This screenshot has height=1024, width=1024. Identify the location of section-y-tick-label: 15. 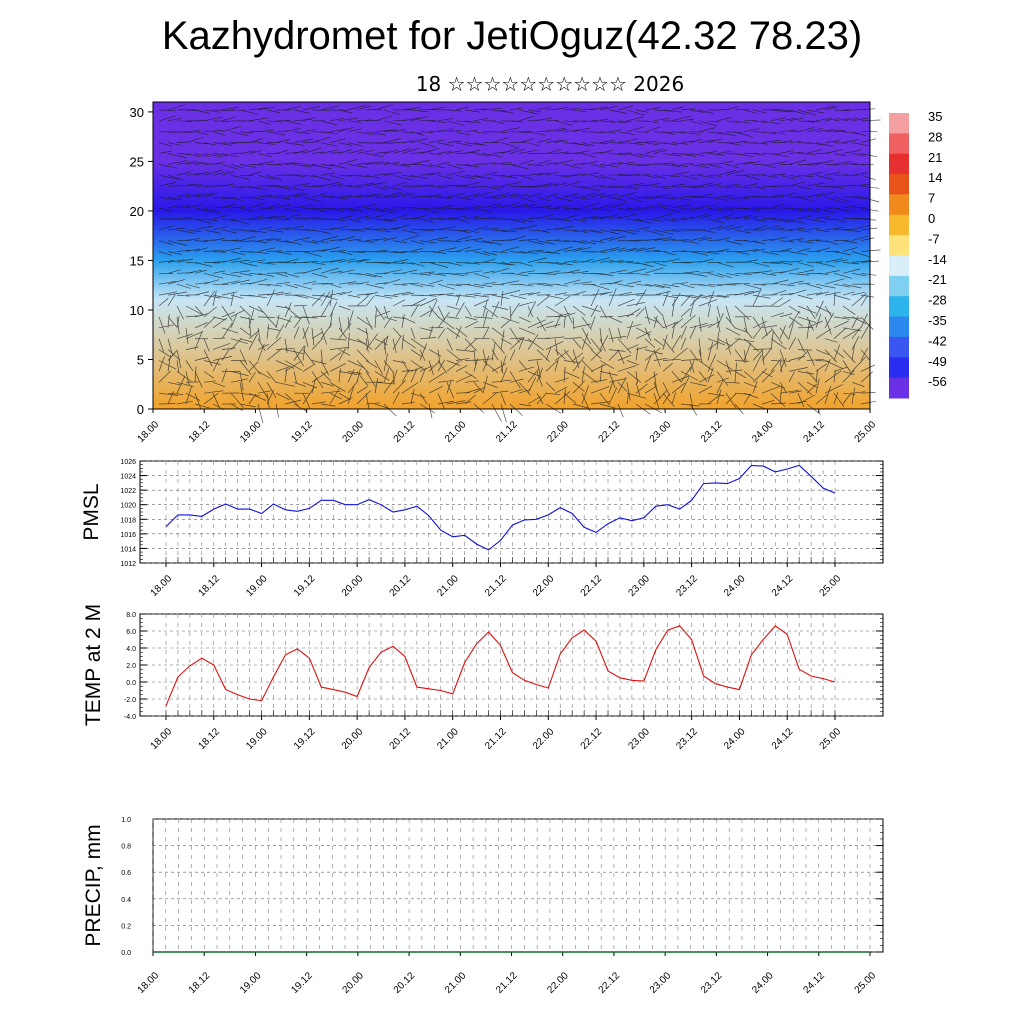
(137, 260).